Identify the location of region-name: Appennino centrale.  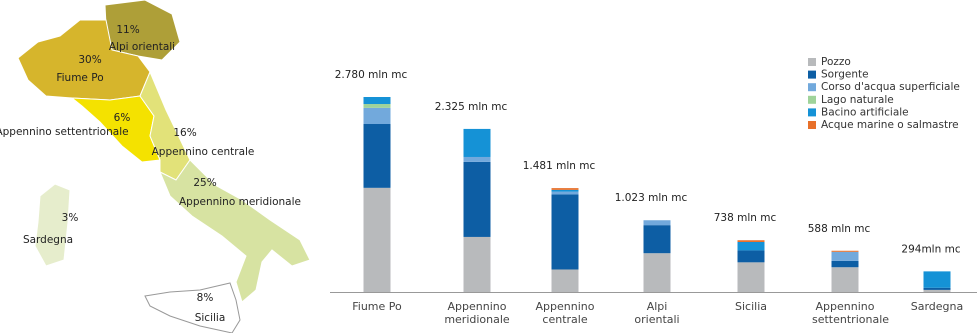
(203, 152).